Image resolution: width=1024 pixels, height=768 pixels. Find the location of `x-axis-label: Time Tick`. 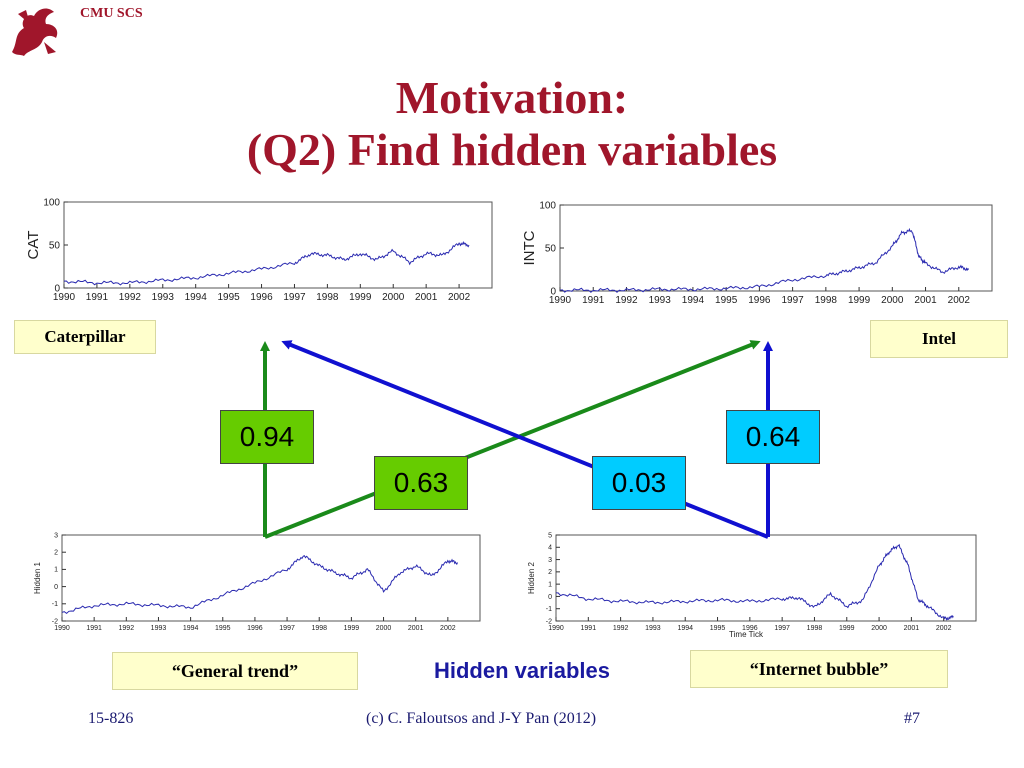

x-axis-label: Time Tick is located at coordinates (746, 634).